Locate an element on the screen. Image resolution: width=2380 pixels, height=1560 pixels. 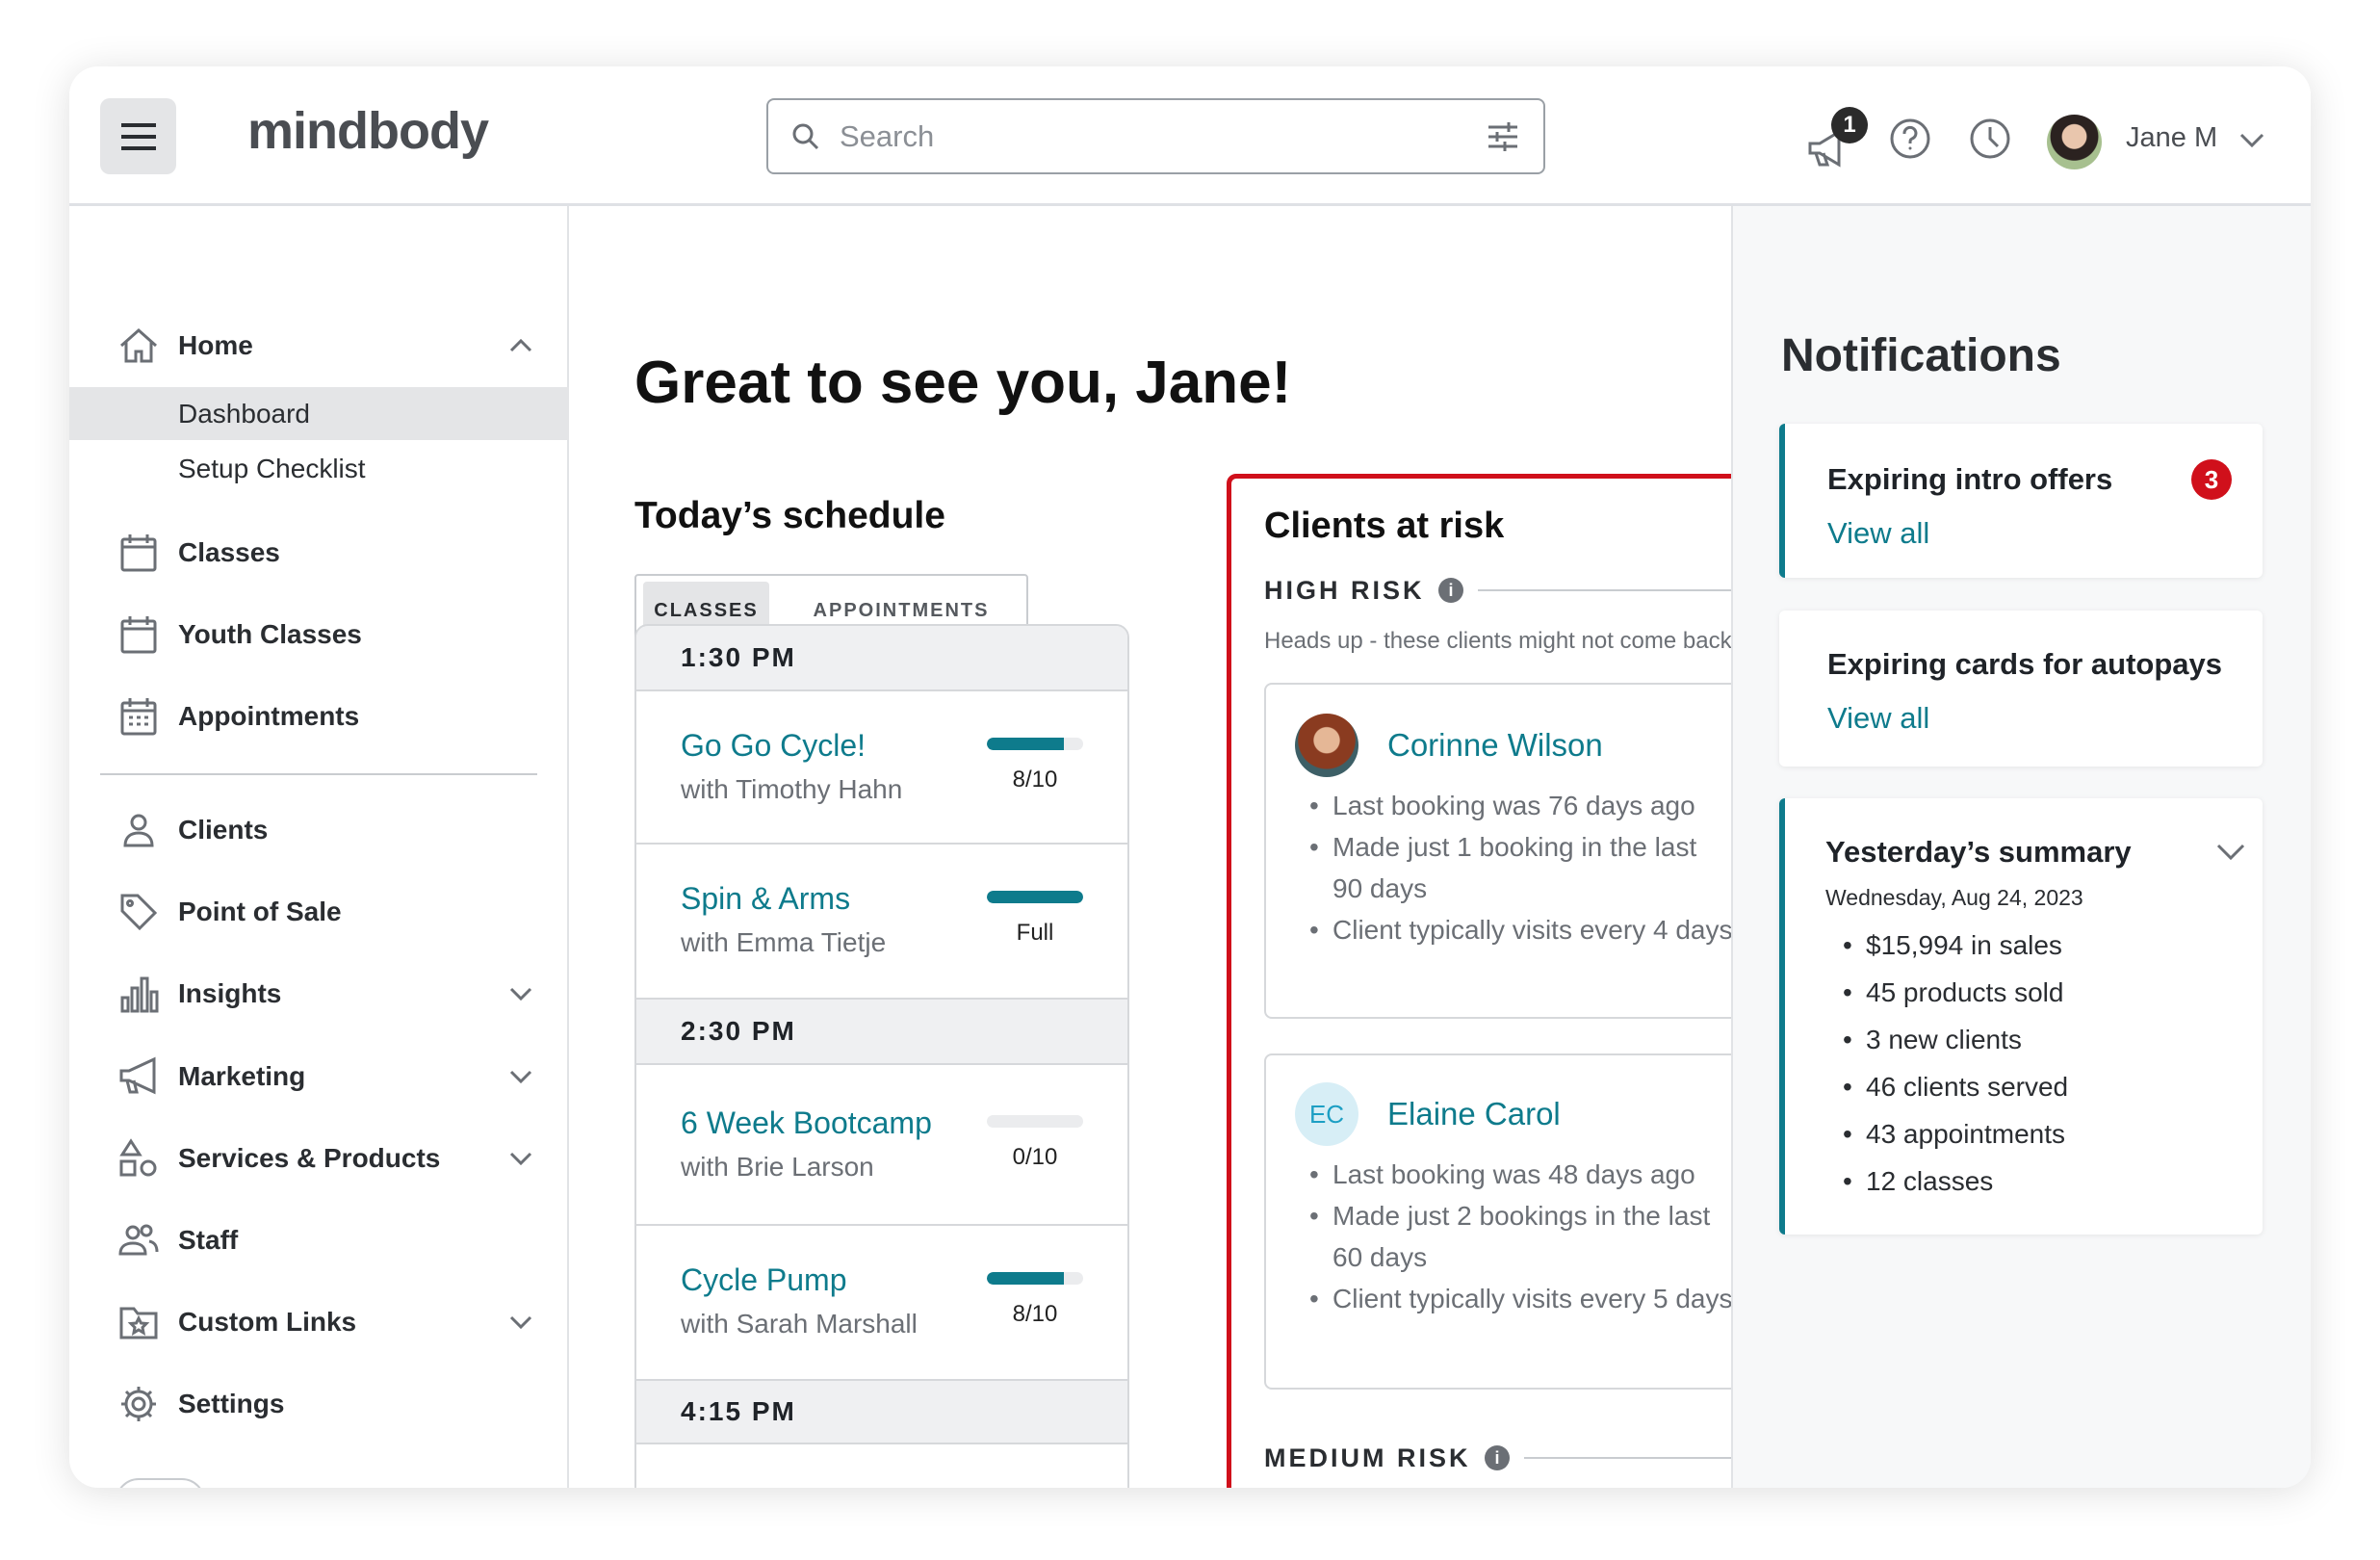
sidebar-item-clients: Clients is located at coordinates (319, 830).